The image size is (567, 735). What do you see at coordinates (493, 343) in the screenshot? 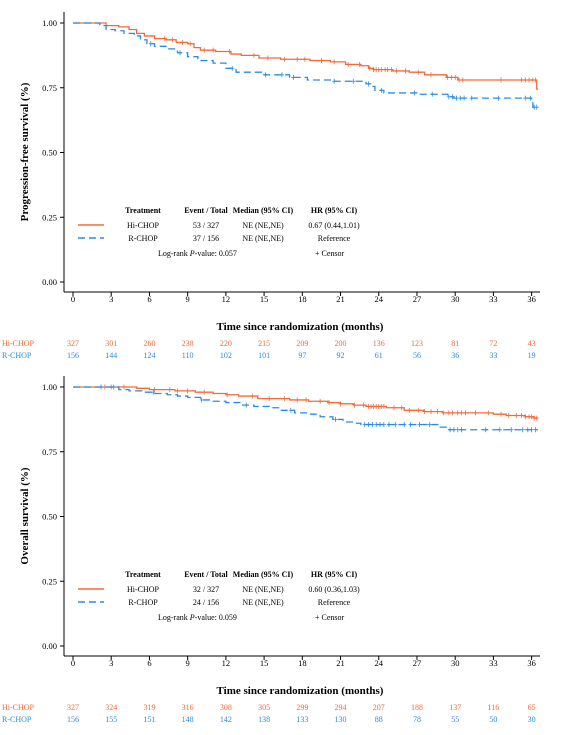
I see `at-risk-count: 72` at bounding box center [493, 343].